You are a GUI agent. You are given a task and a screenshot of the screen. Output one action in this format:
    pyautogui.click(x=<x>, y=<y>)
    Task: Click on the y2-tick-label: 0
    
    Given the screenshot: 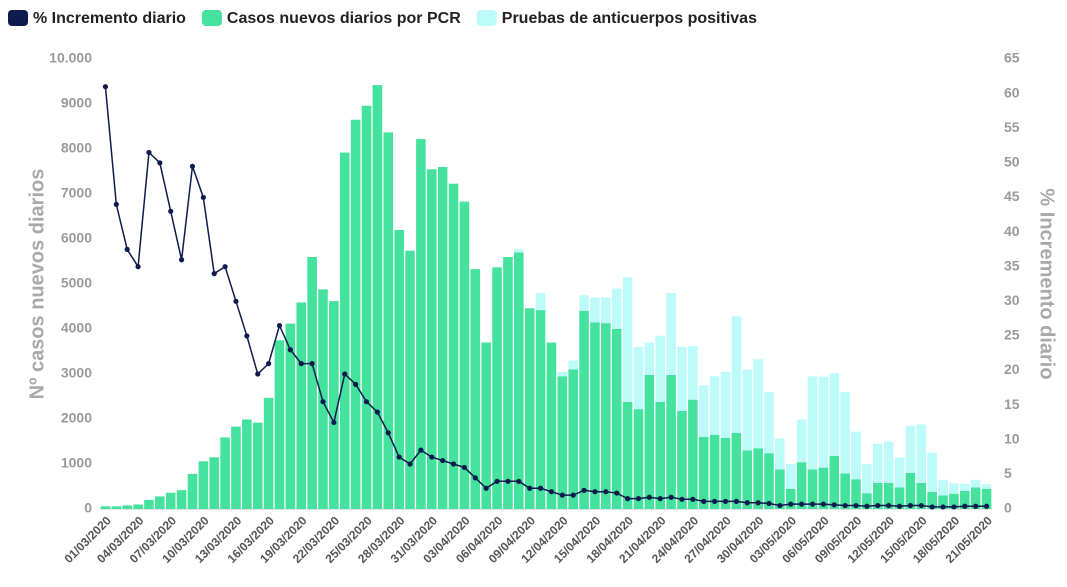 What is the action you would take?
    pyautogui.click(x=1008, y=508)
    